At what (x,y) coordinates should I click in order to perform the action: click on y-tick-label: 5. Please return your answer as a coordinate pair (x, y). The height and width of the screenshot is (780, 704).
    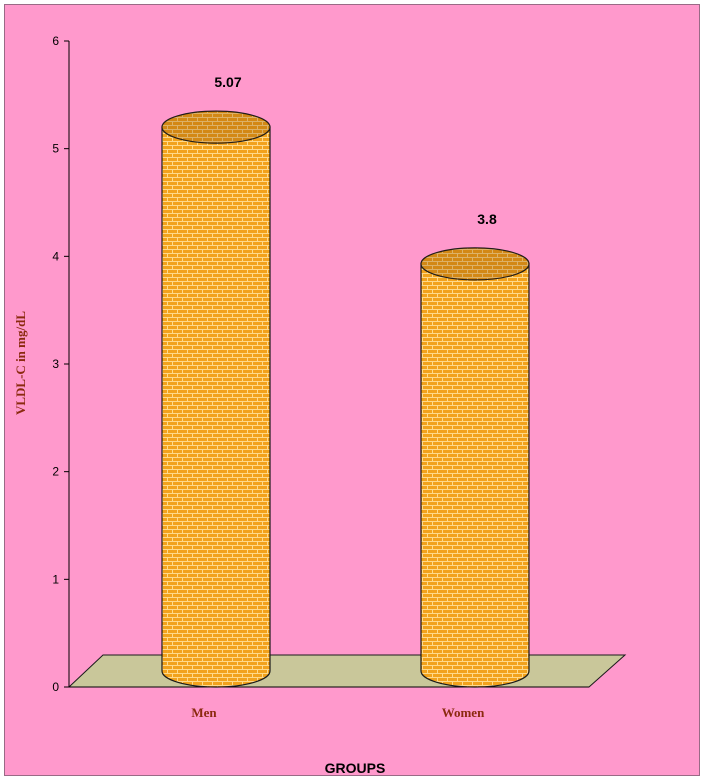
    Looking at the image, I should click on (55, 149).